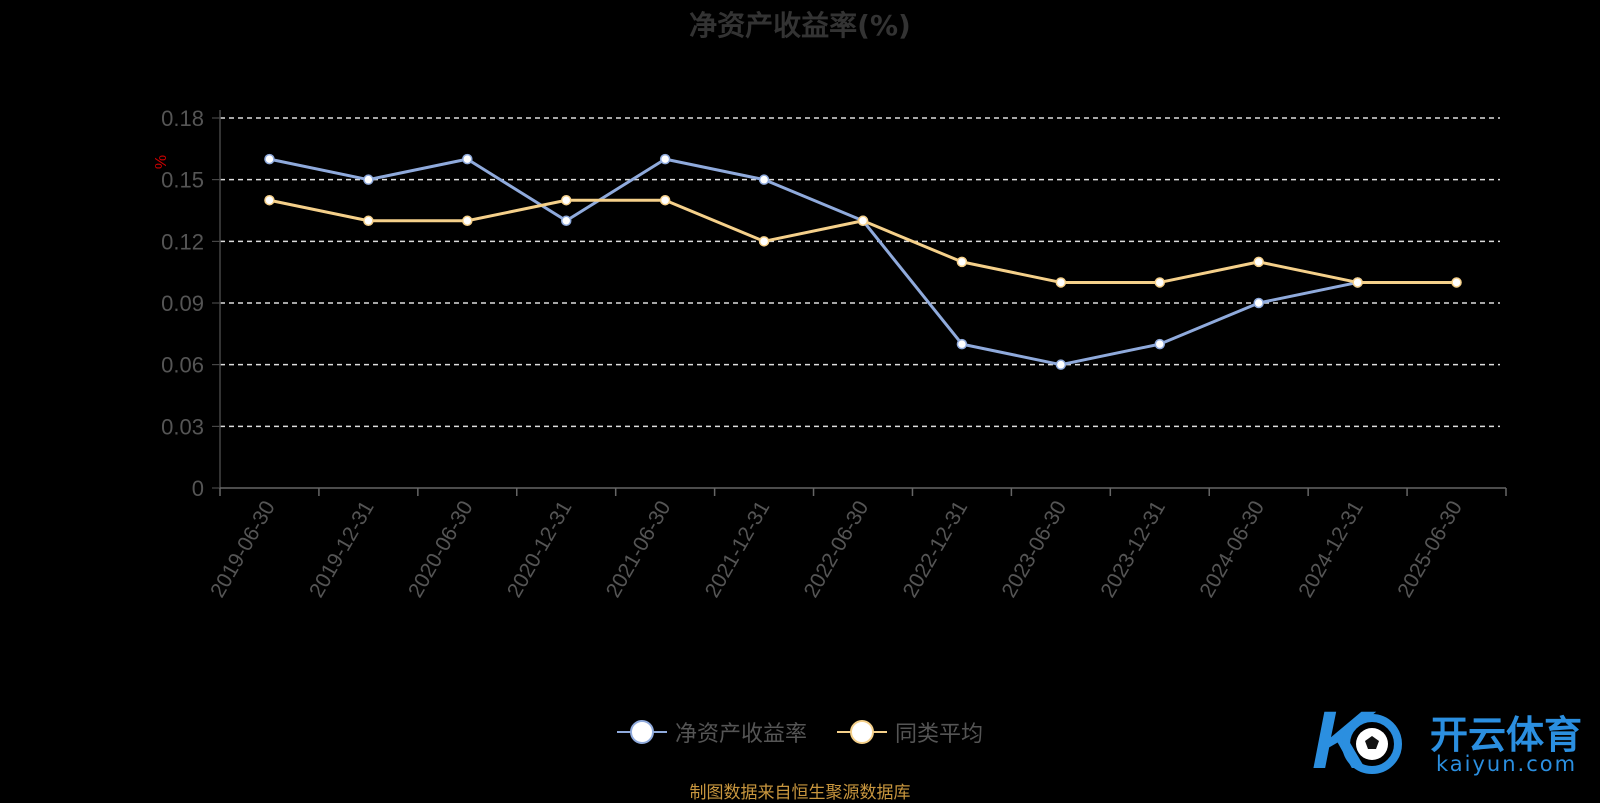 The image size is (1600, 803). I want to click on chart-title: 净资产收益率(%), so click(800, 25).